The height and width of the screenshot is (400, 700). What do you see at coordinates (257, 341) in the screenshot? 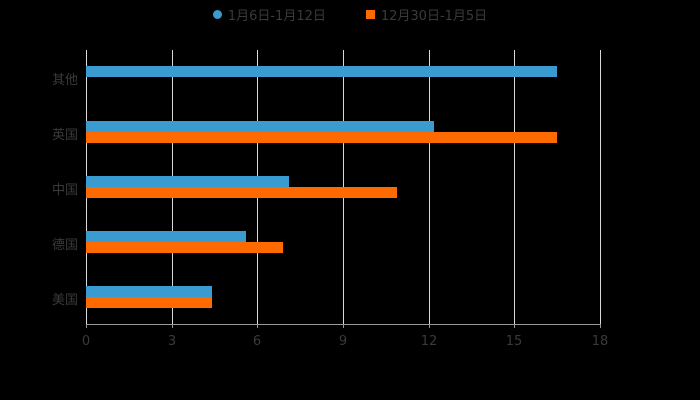
I see `x-tick-label: 6` at bounding box center [257, 341].